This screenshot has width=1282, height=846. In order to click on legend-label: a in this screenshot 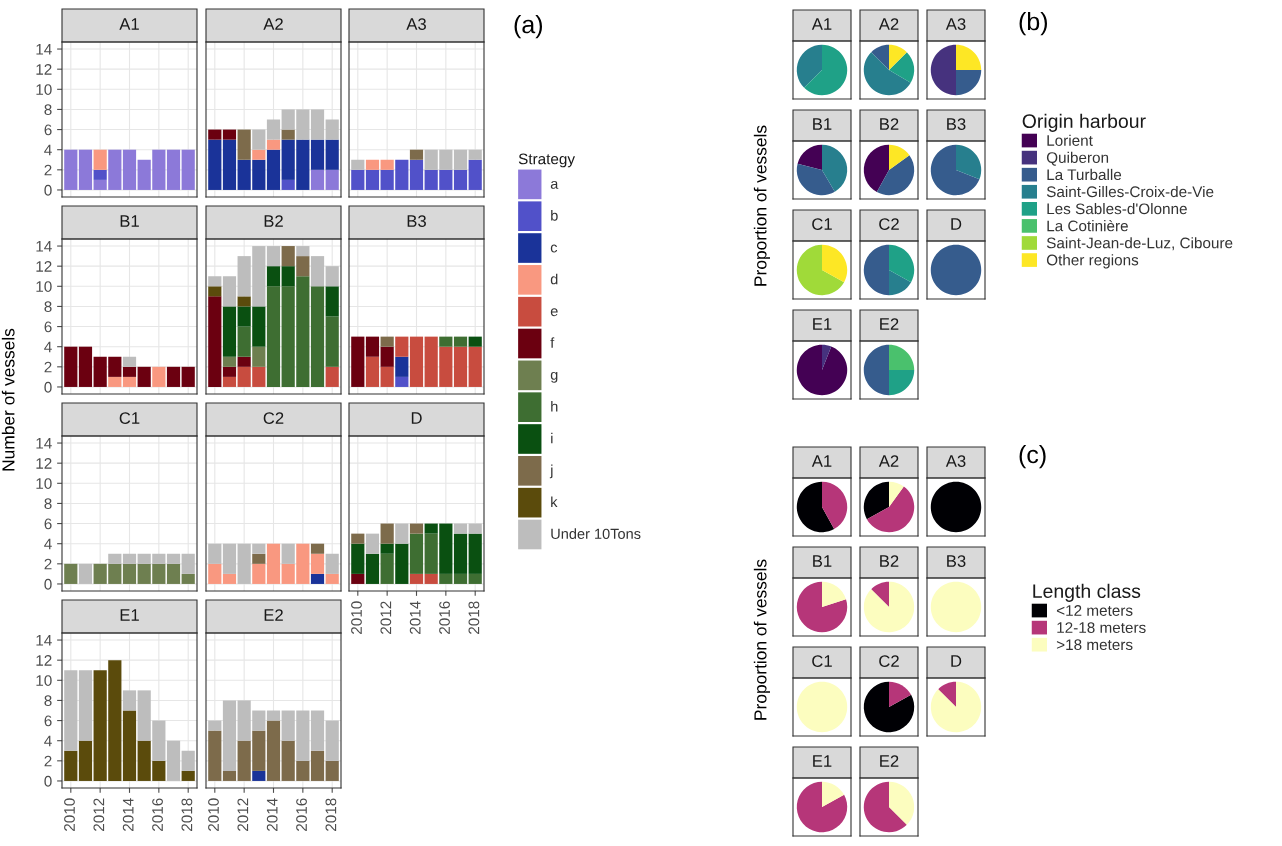, I will do `click(554, 184)`.